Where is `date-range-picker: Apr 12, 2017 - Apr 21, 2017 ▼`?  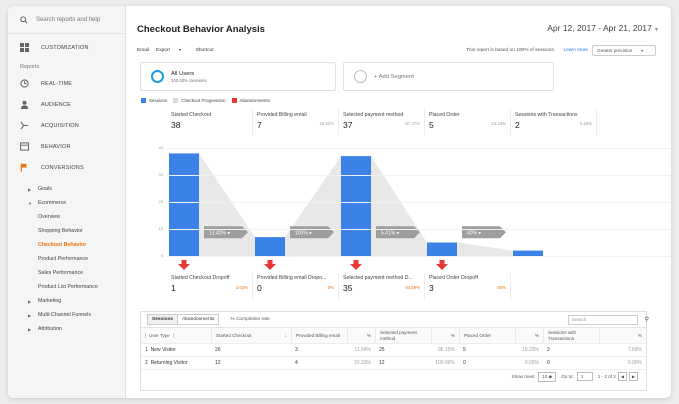
date-range-picker: Apr 12, 2017 - Apr 21, 2017 ▼ is located at coordinates (603, 28).